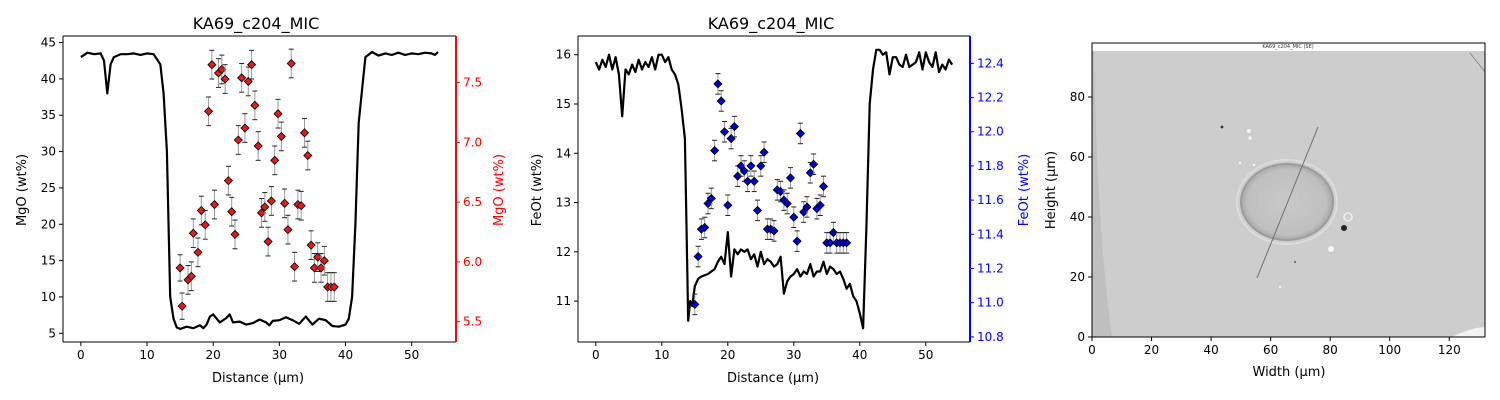 The height and width of the screenshot is (400, 1500). I want to click on profile-line, so click(1287, 202).